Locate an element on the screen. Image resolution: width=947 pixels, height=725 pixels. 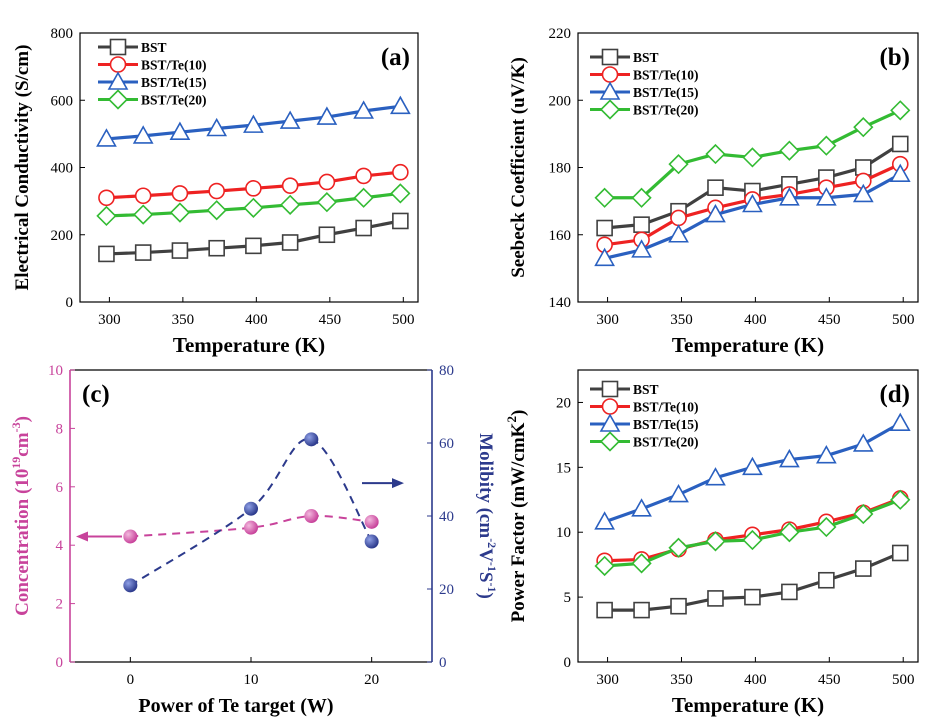
panel-label: (c) is located at coordinates (96, 394).